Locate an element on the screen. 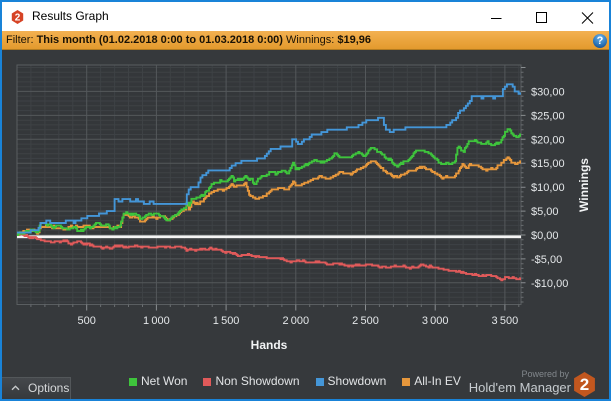  svg-text: 3 500 is located at coordinates (505, 321).